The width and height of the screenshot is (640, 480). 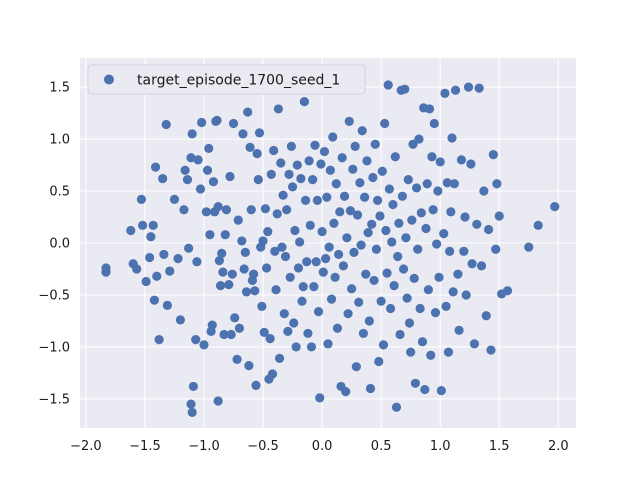 What do you see at coordinates (440, 446) in the screenshot?
I see `x-tick-label: 1.0` at bounding box center [440, 446].